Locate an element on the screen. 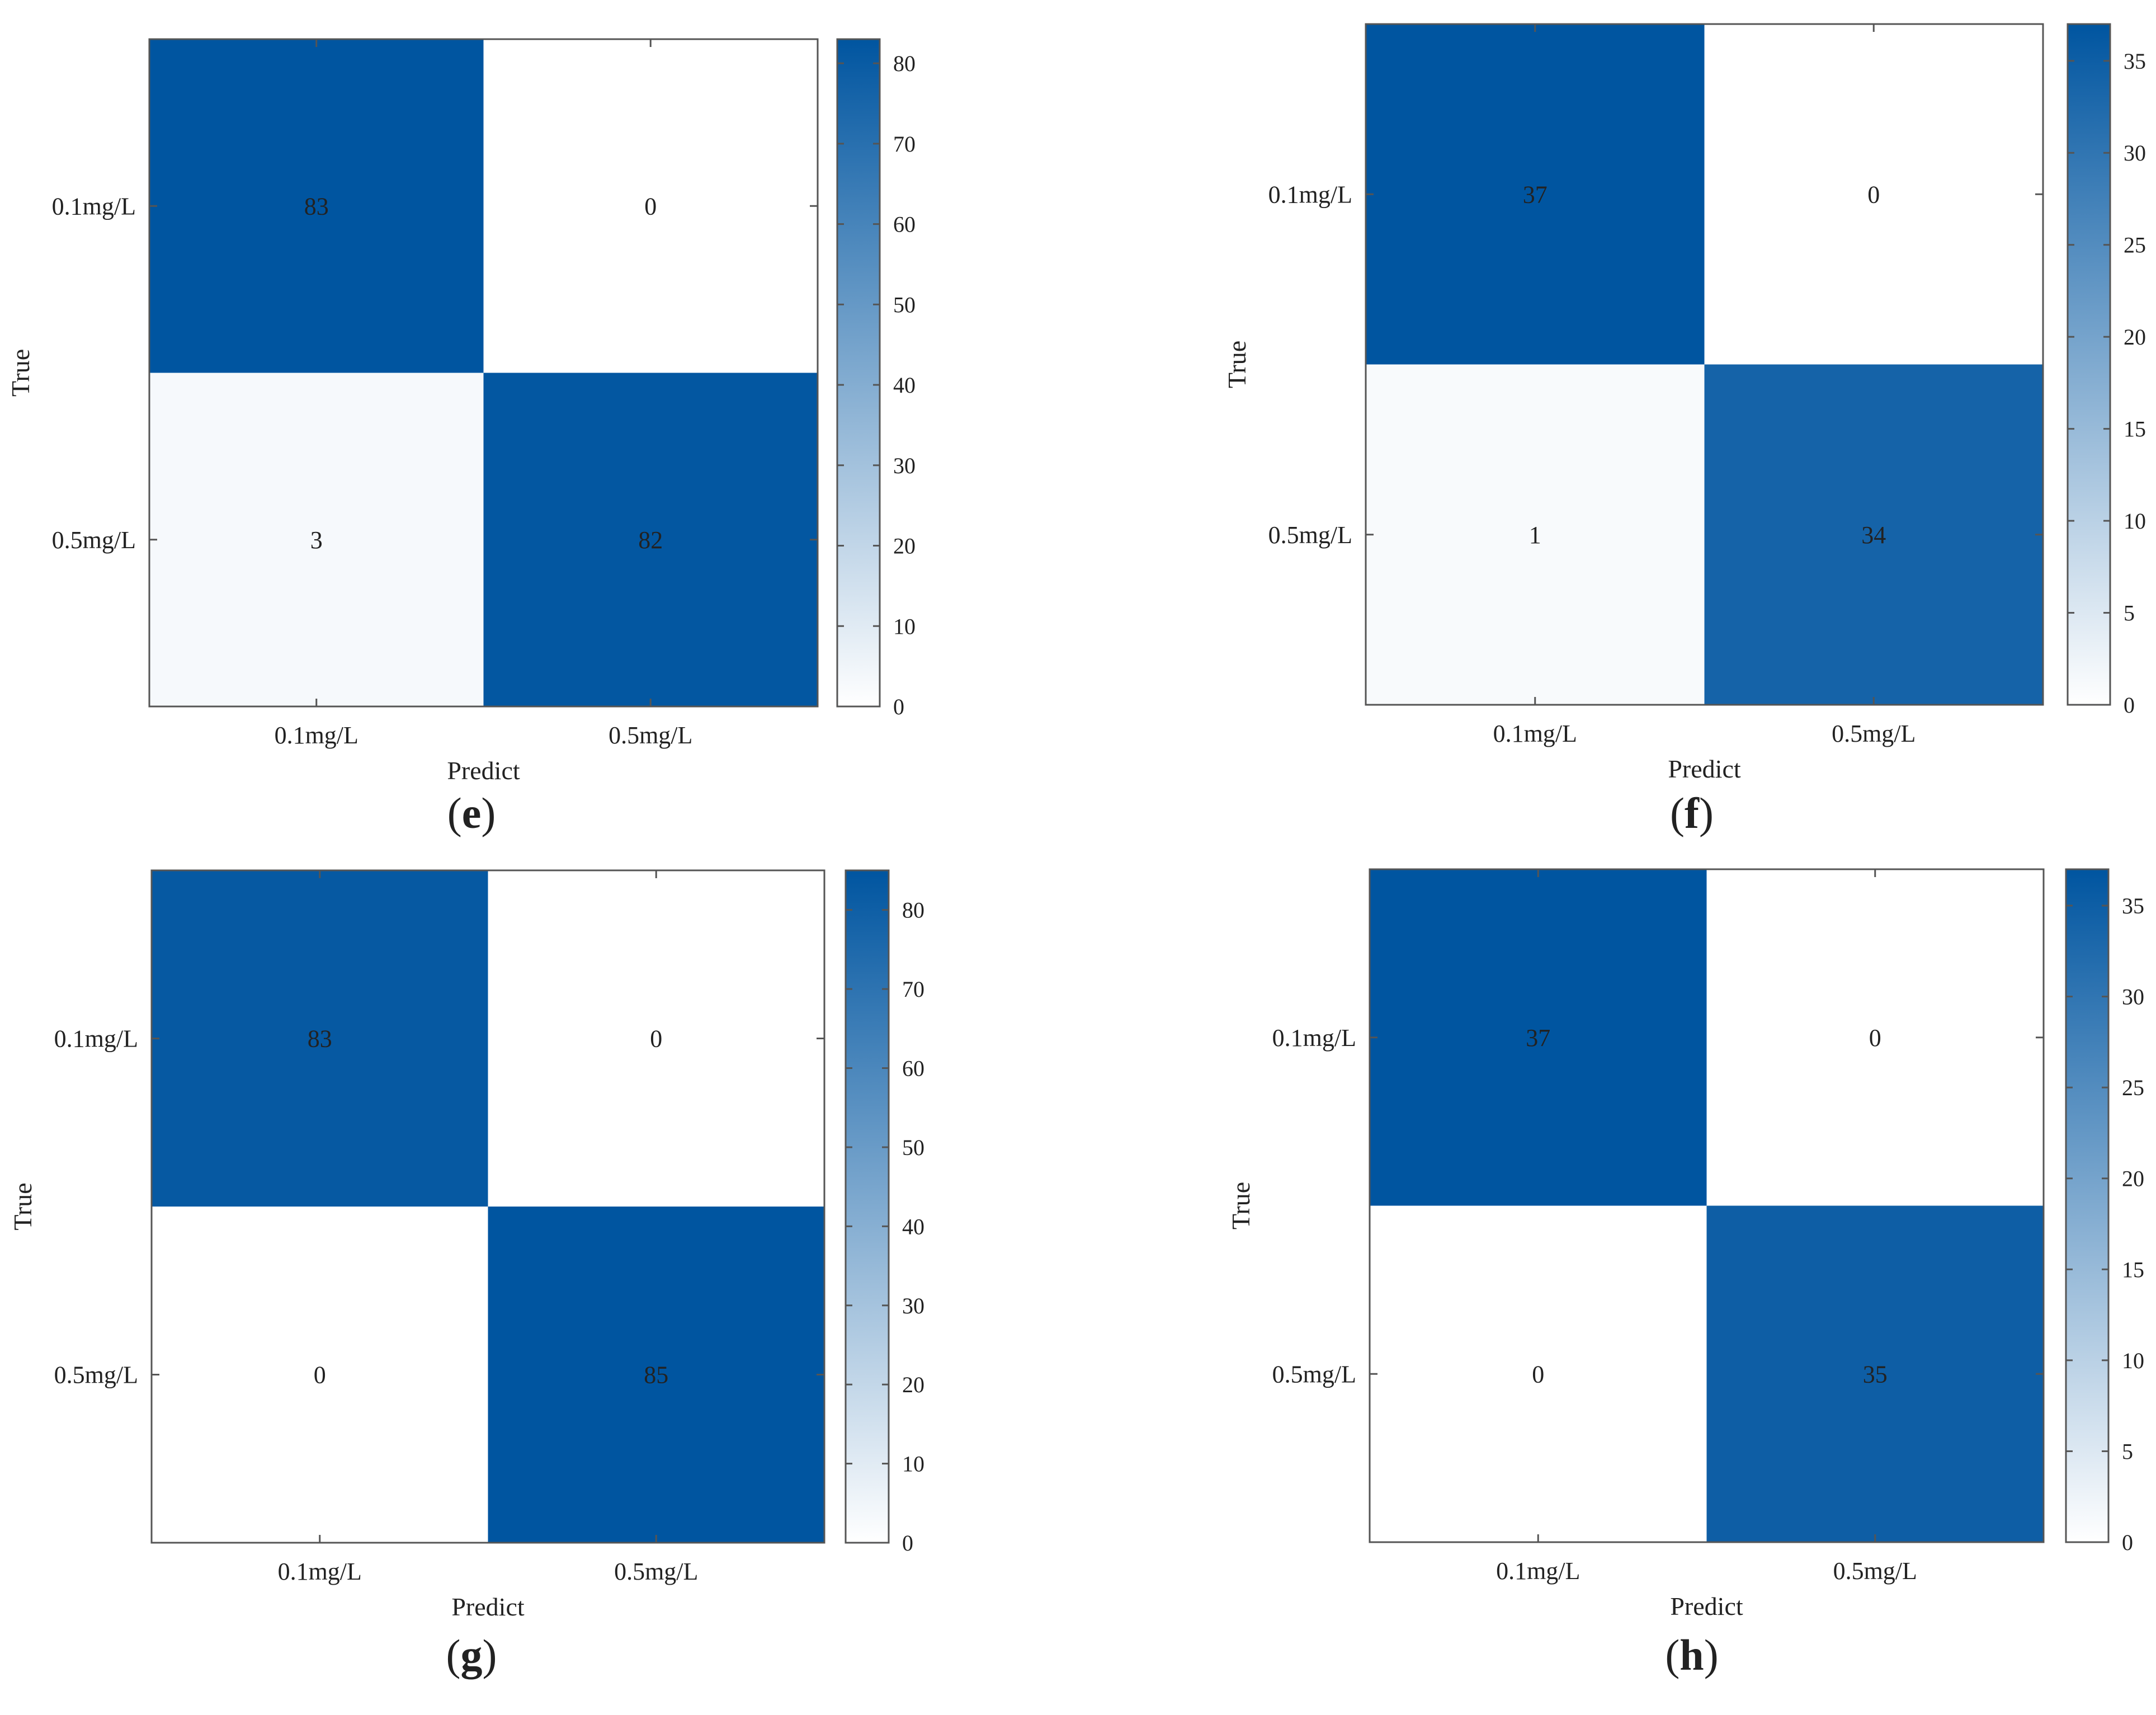  caption-letter: e is located at coordinates (472, 813).